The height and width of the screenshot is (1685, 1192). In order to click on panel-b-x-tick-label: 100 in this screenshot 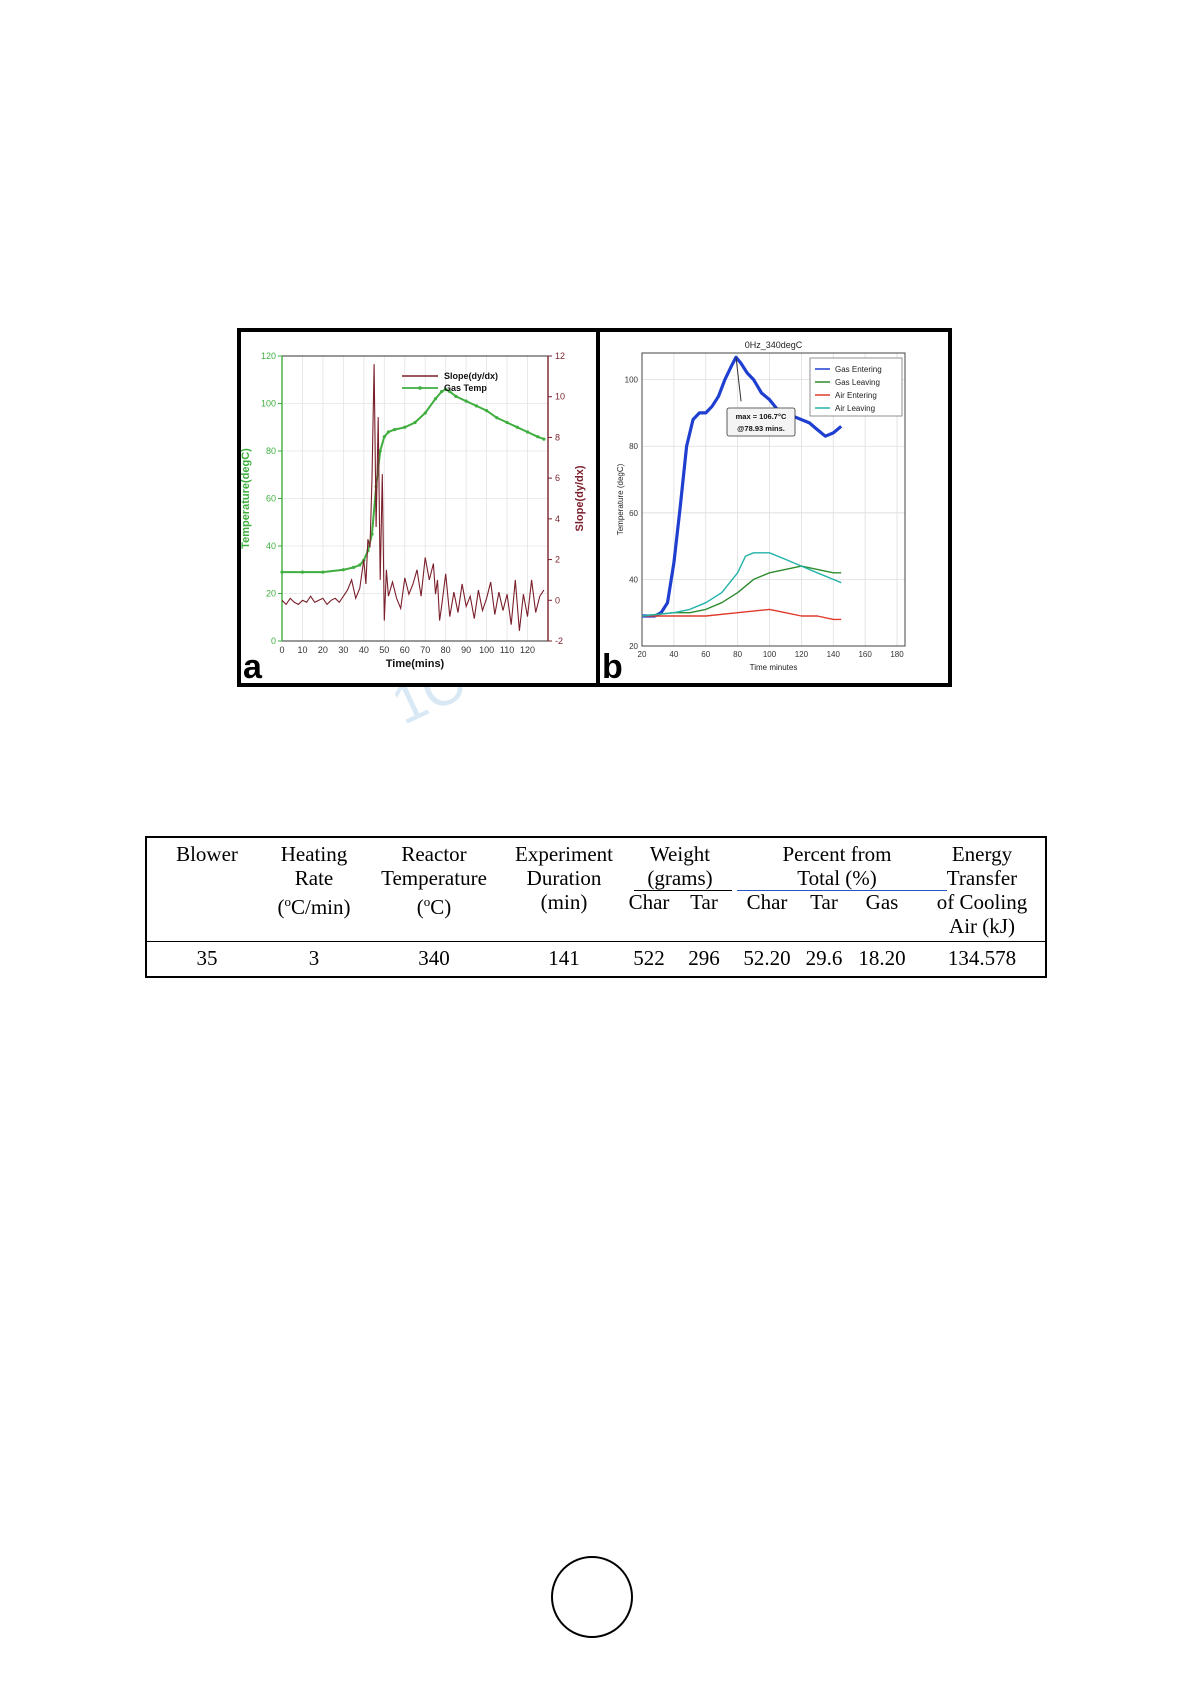, I will do `click(770, 654)`.